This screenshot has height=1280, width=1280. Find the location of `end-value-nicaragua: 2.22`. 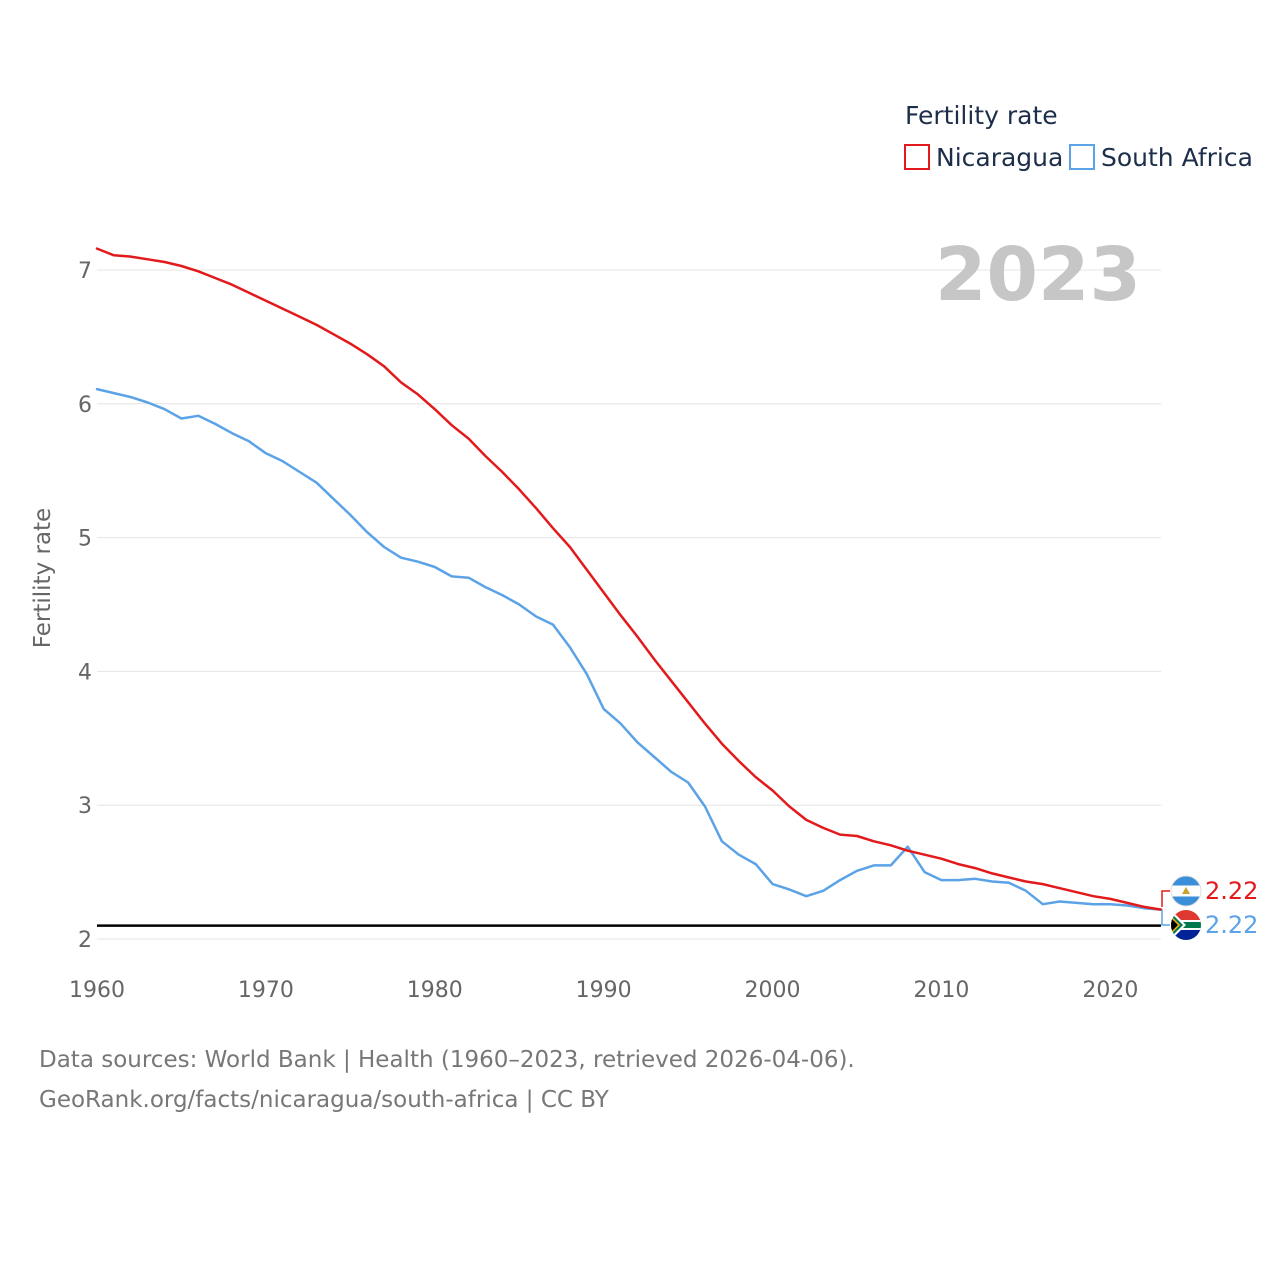

end-value-nicaragua: 2.22 is located at coordinates (1231, 891).